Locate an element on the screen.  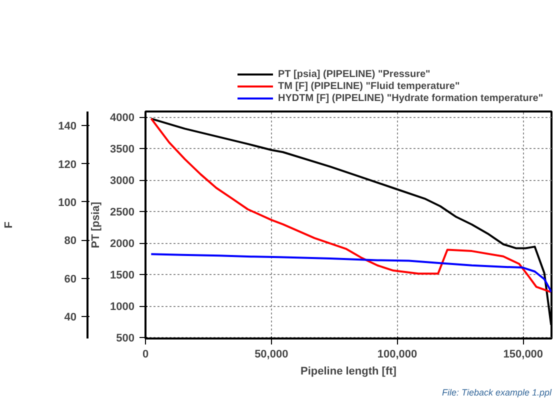
legend-label: HYDTM [F] (PIPELINE) "Hydrate formation temperature" is located at coordinates (411, 98).